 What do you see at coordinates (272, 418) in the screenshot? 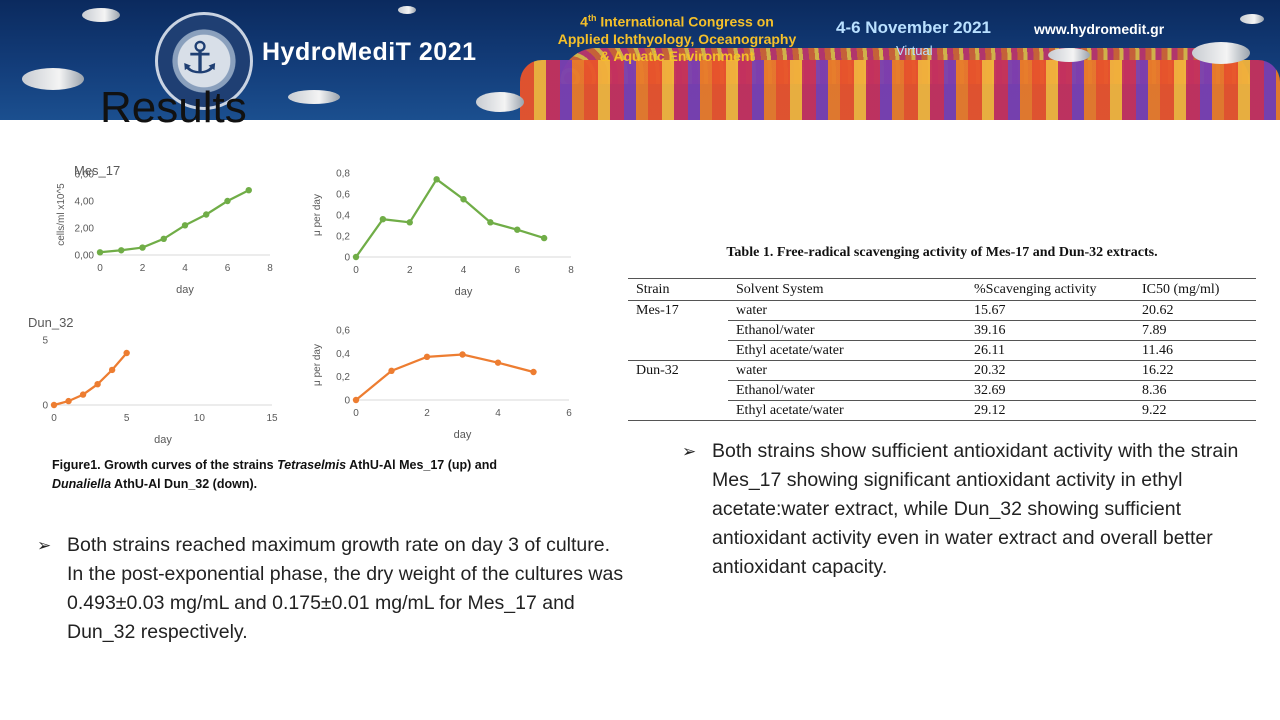
I see `x-tick-label: 15` at bounding box center [272, 418].